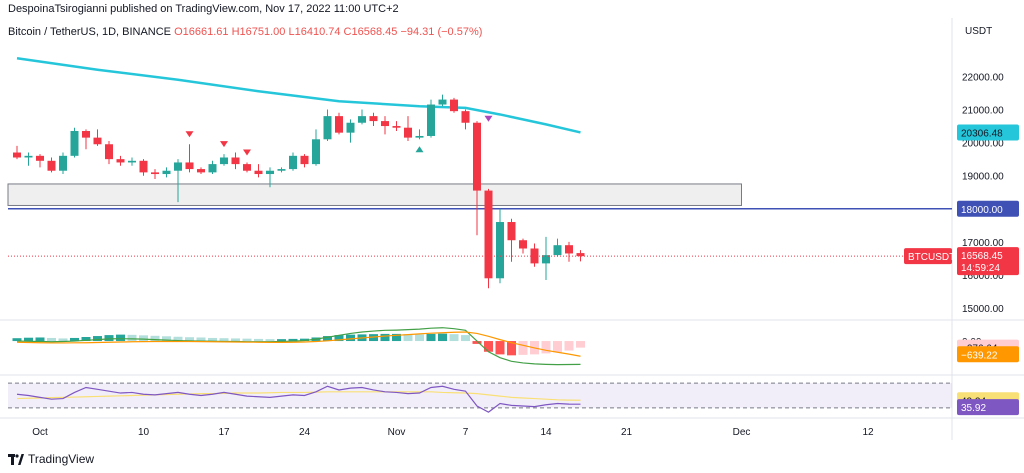 This screenshot has height=473, width=1024. What do you see at coordinates (983, 276) in the screenshot?
I see `price-tick-label: 16000.00` at bounding box center [983, 276].